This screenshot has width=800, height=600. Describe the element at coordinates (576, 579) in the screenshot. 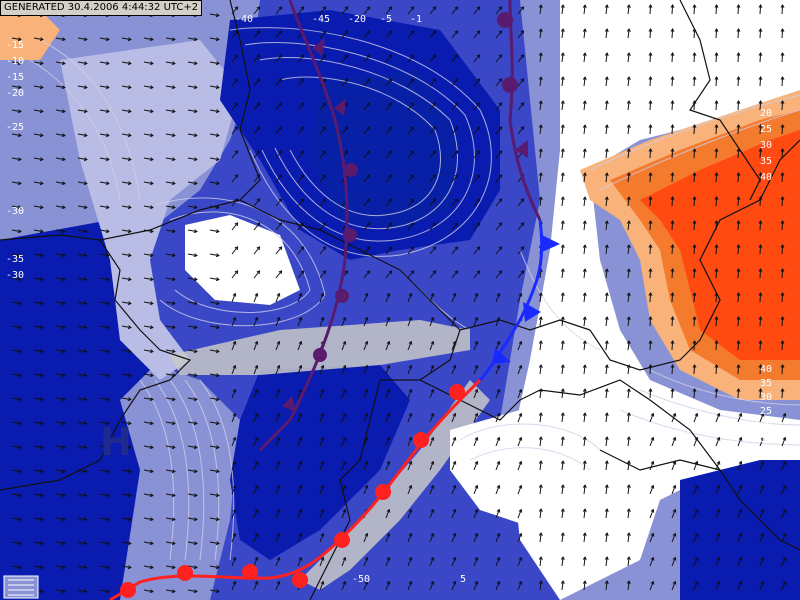

I see `isoline-label: 10` at that location.